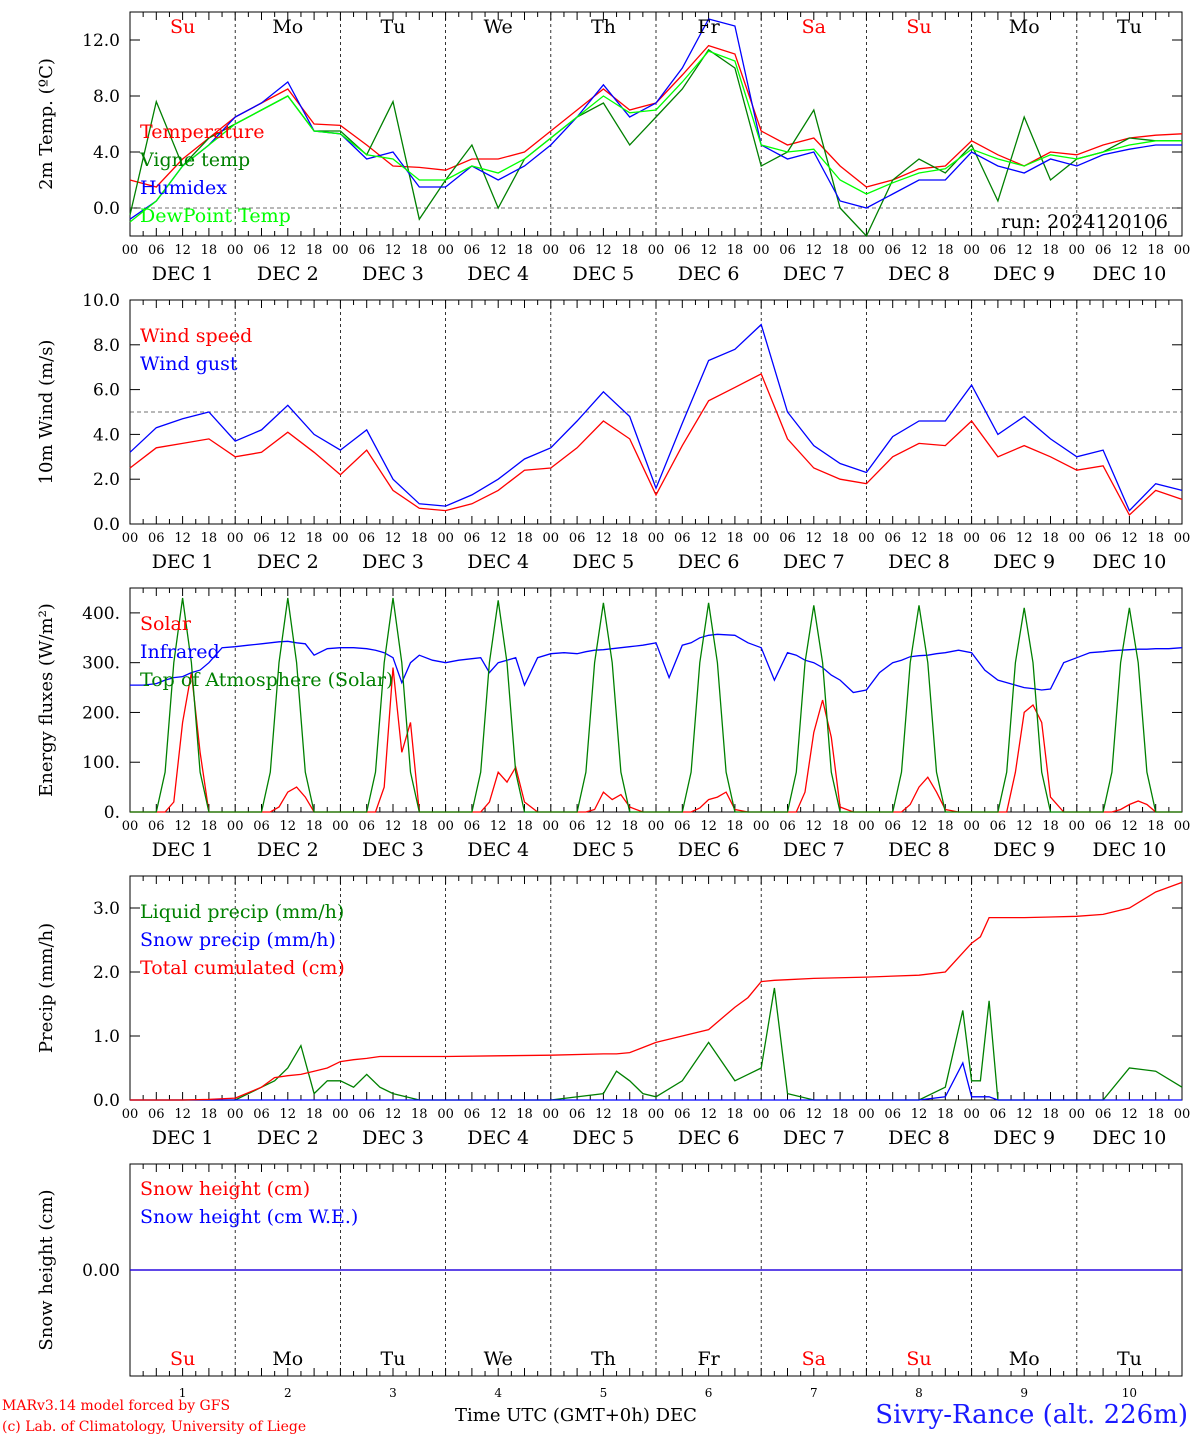 Image resolution: width=1194 pixels, height=1440 pixels. I want to click on y-tick-label: 1.0, so click(106, 1037).